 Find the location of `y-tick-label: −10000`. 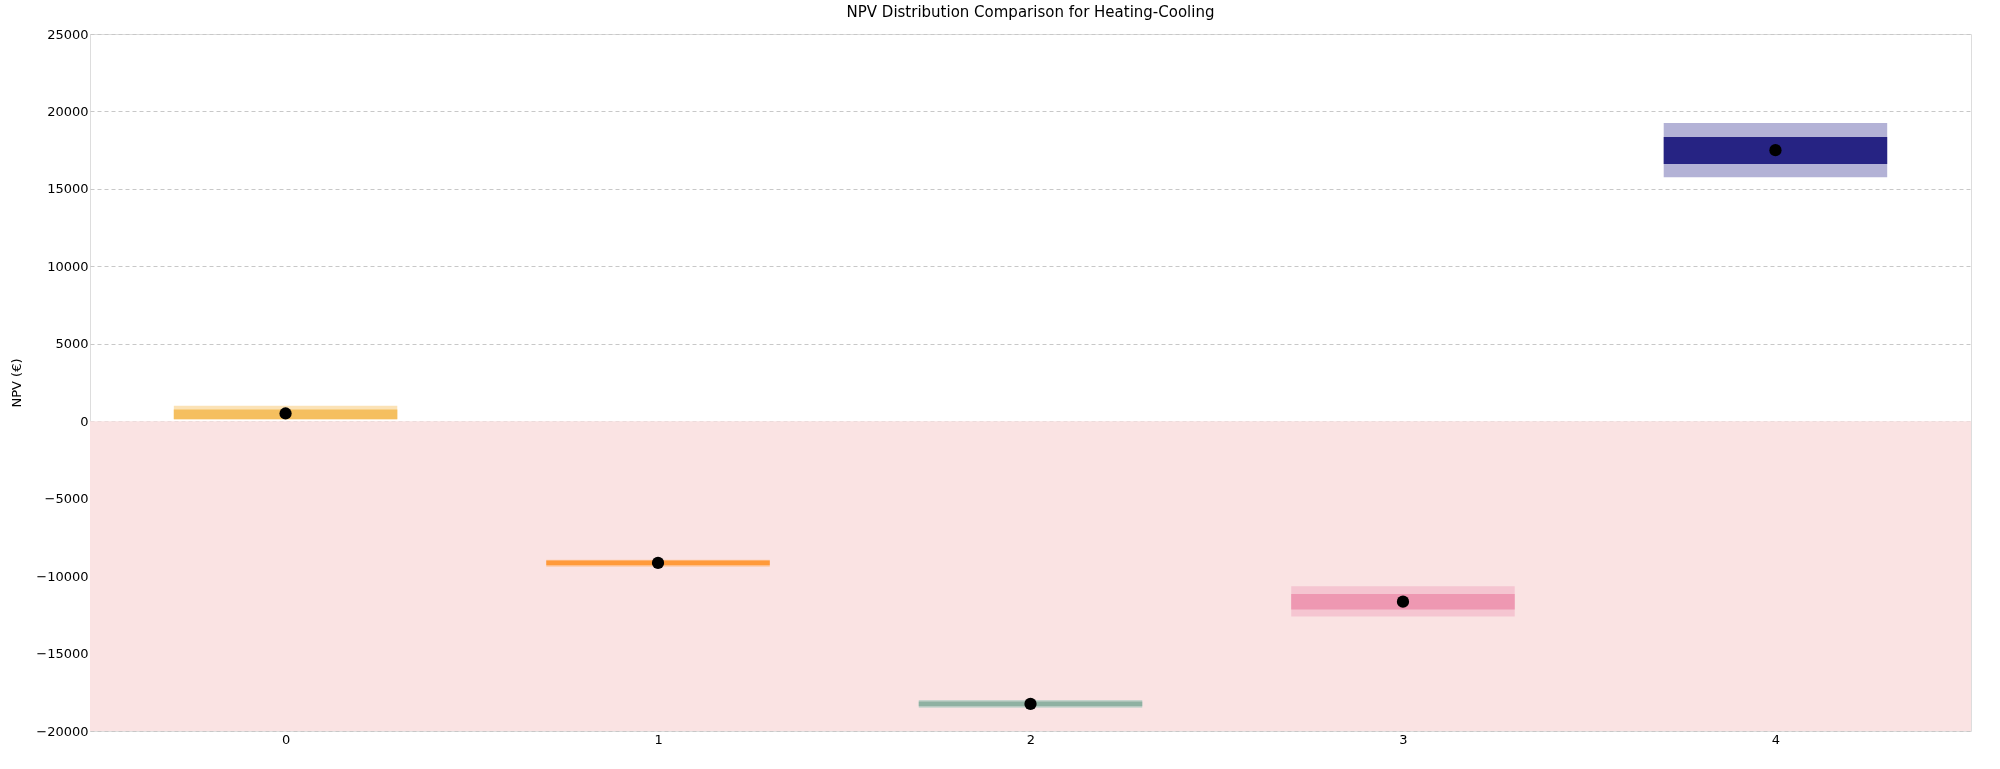

y-tick-label: −10000 is located at coordinates (62, 576).